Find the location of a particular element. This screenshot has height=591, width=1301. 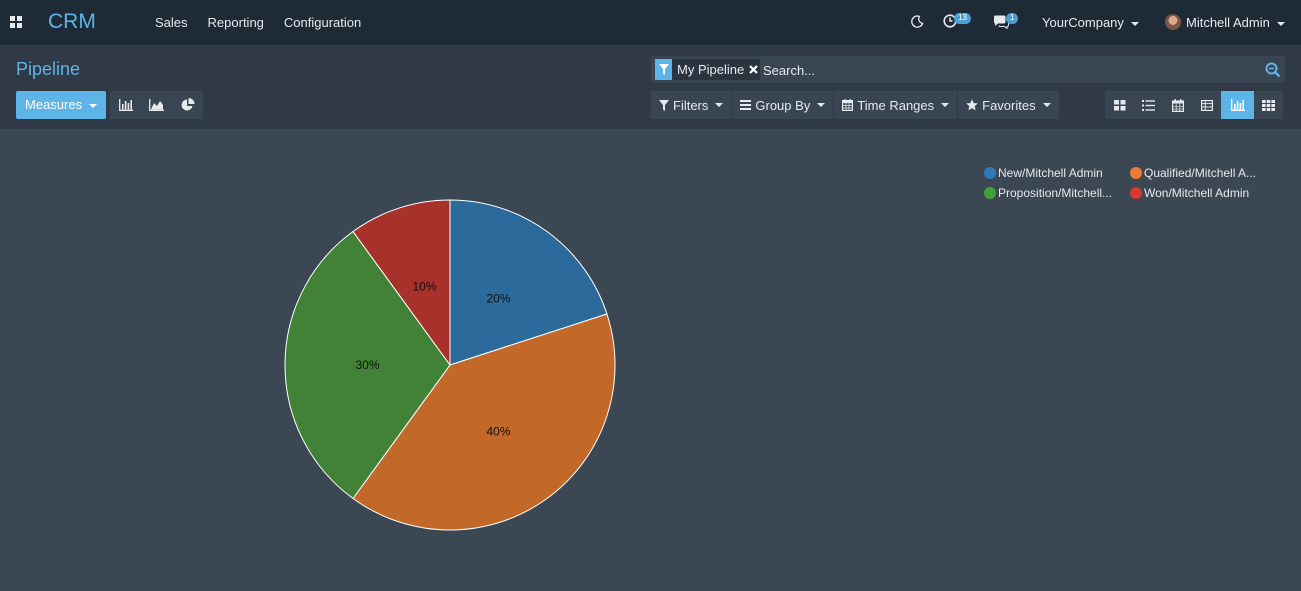

legend-label-3: Won/Mitchell Admin is located at coordinates (1197, 193).